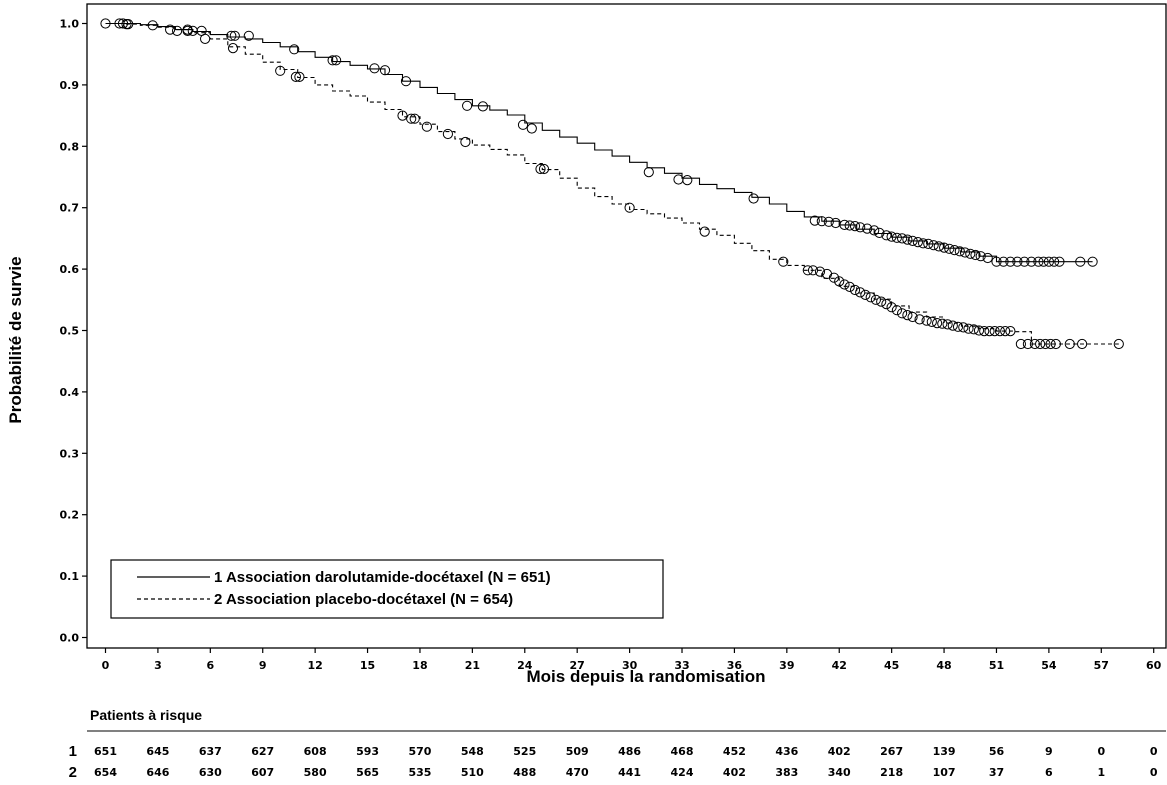  I want to click on y-tick-label: 0.2, so click(70, 515).